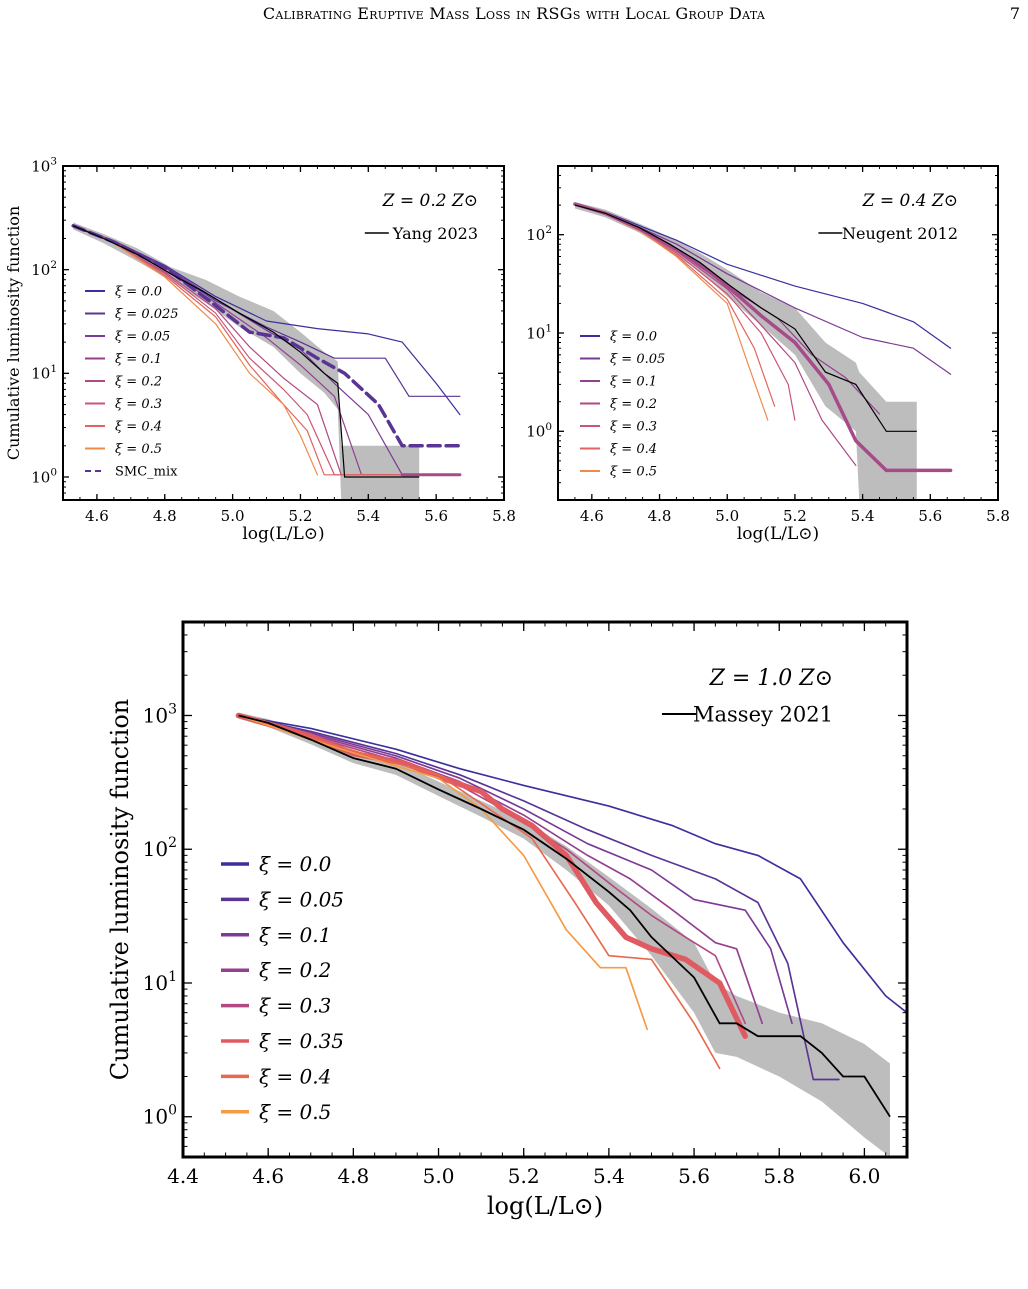 This screenshot has width=1028, height=1289. What do you see at coordinates (435, 233) in the screenshot?
I see `observed-legend-label: Yang 2023` at bounding box center [435, 233].